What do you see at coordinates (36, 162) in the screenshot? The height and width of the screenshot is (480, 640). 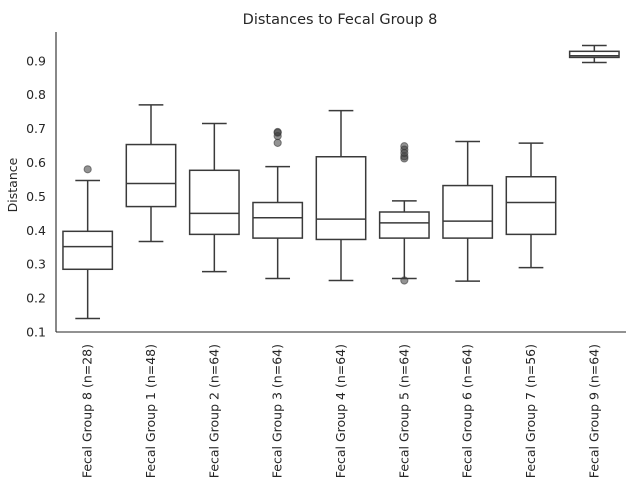 I see `y-tick-label: 0.6` at bounding box center [36, 162].